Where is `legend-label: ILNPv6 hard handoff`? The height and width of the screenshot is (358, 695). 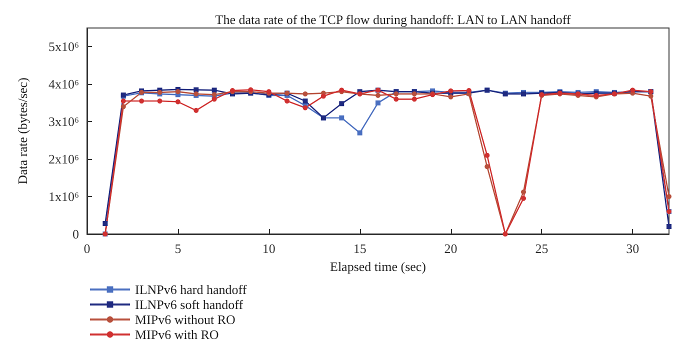 legend-label: ILNPv6 hard handoff is located at coordinates (191, 289).